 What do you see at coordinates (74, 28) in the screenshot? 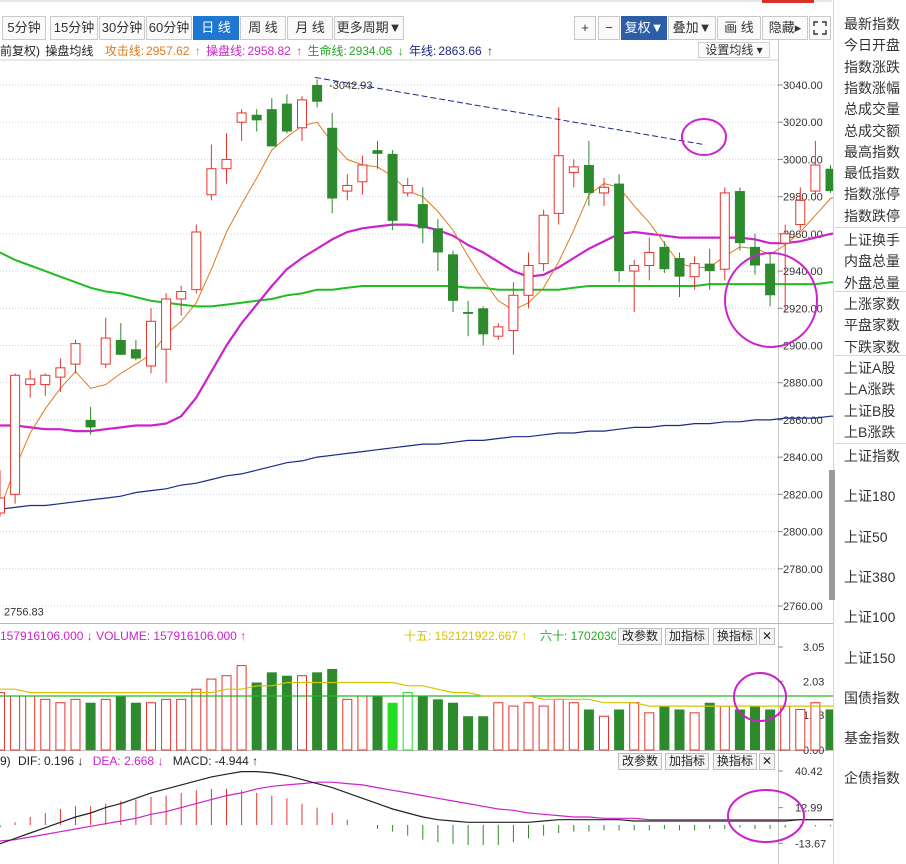
I see `period-15min: 15分钟` at bounding box center [74, 28].